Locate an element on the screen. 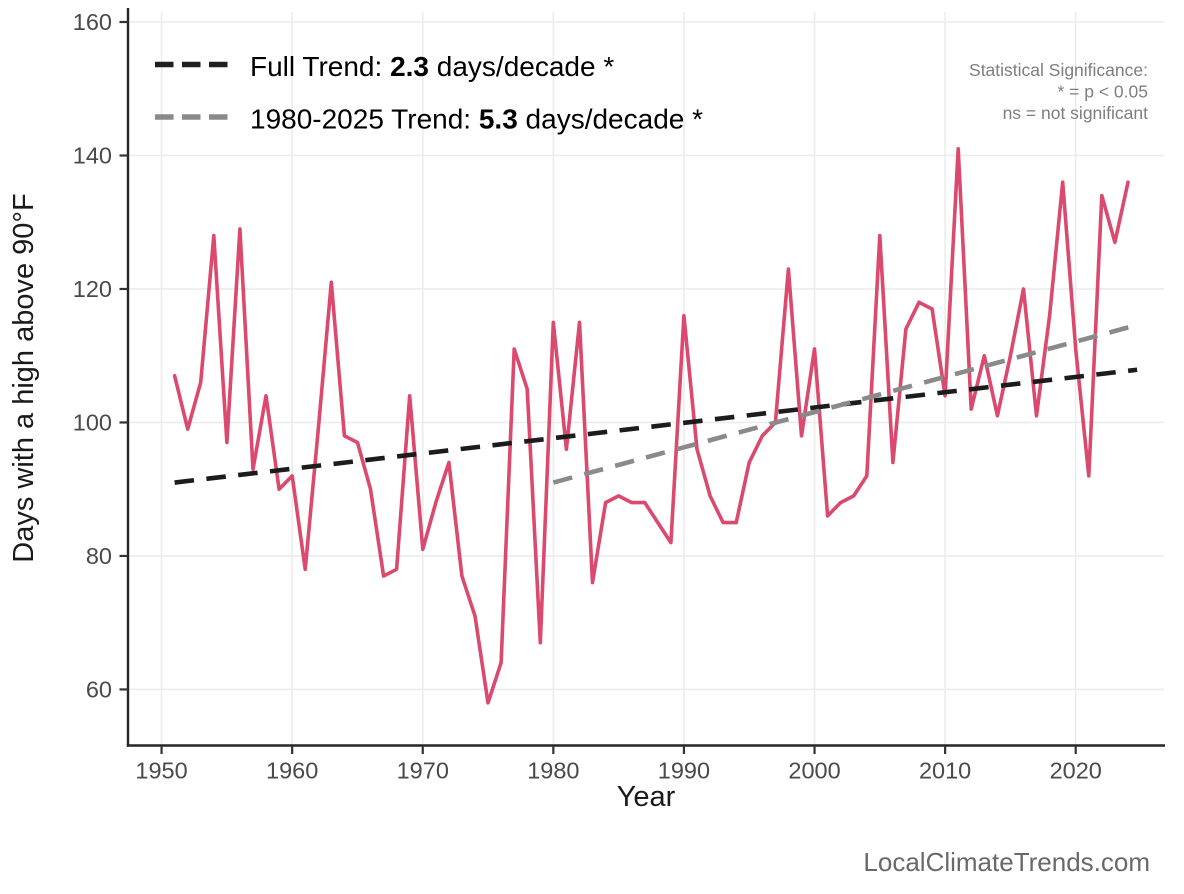 The image size is (1184, 894). significance-note-line2: * = p < 0.05 is located at coordinates (1103, 92).